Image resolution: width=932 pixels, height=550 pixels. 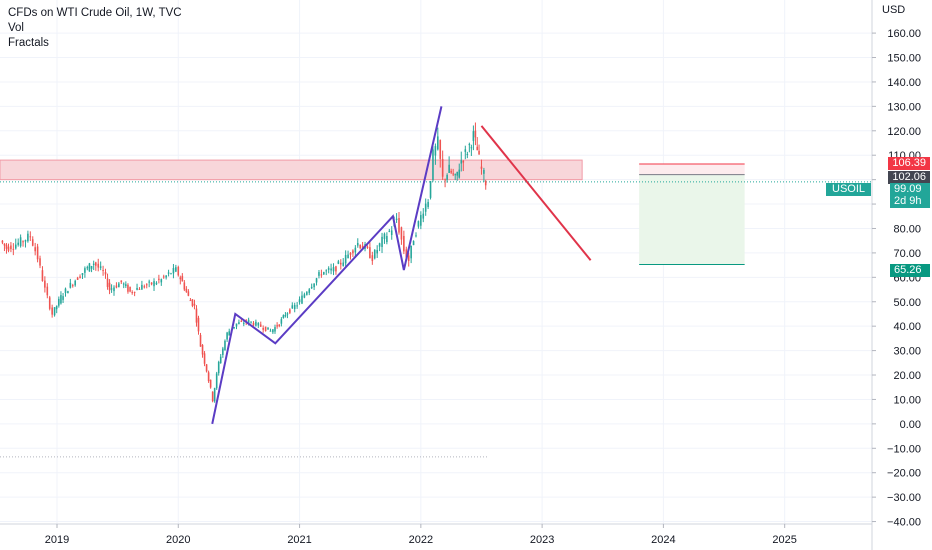 I want to click on x-tick-label: 2020, so click(x=178, y=540).